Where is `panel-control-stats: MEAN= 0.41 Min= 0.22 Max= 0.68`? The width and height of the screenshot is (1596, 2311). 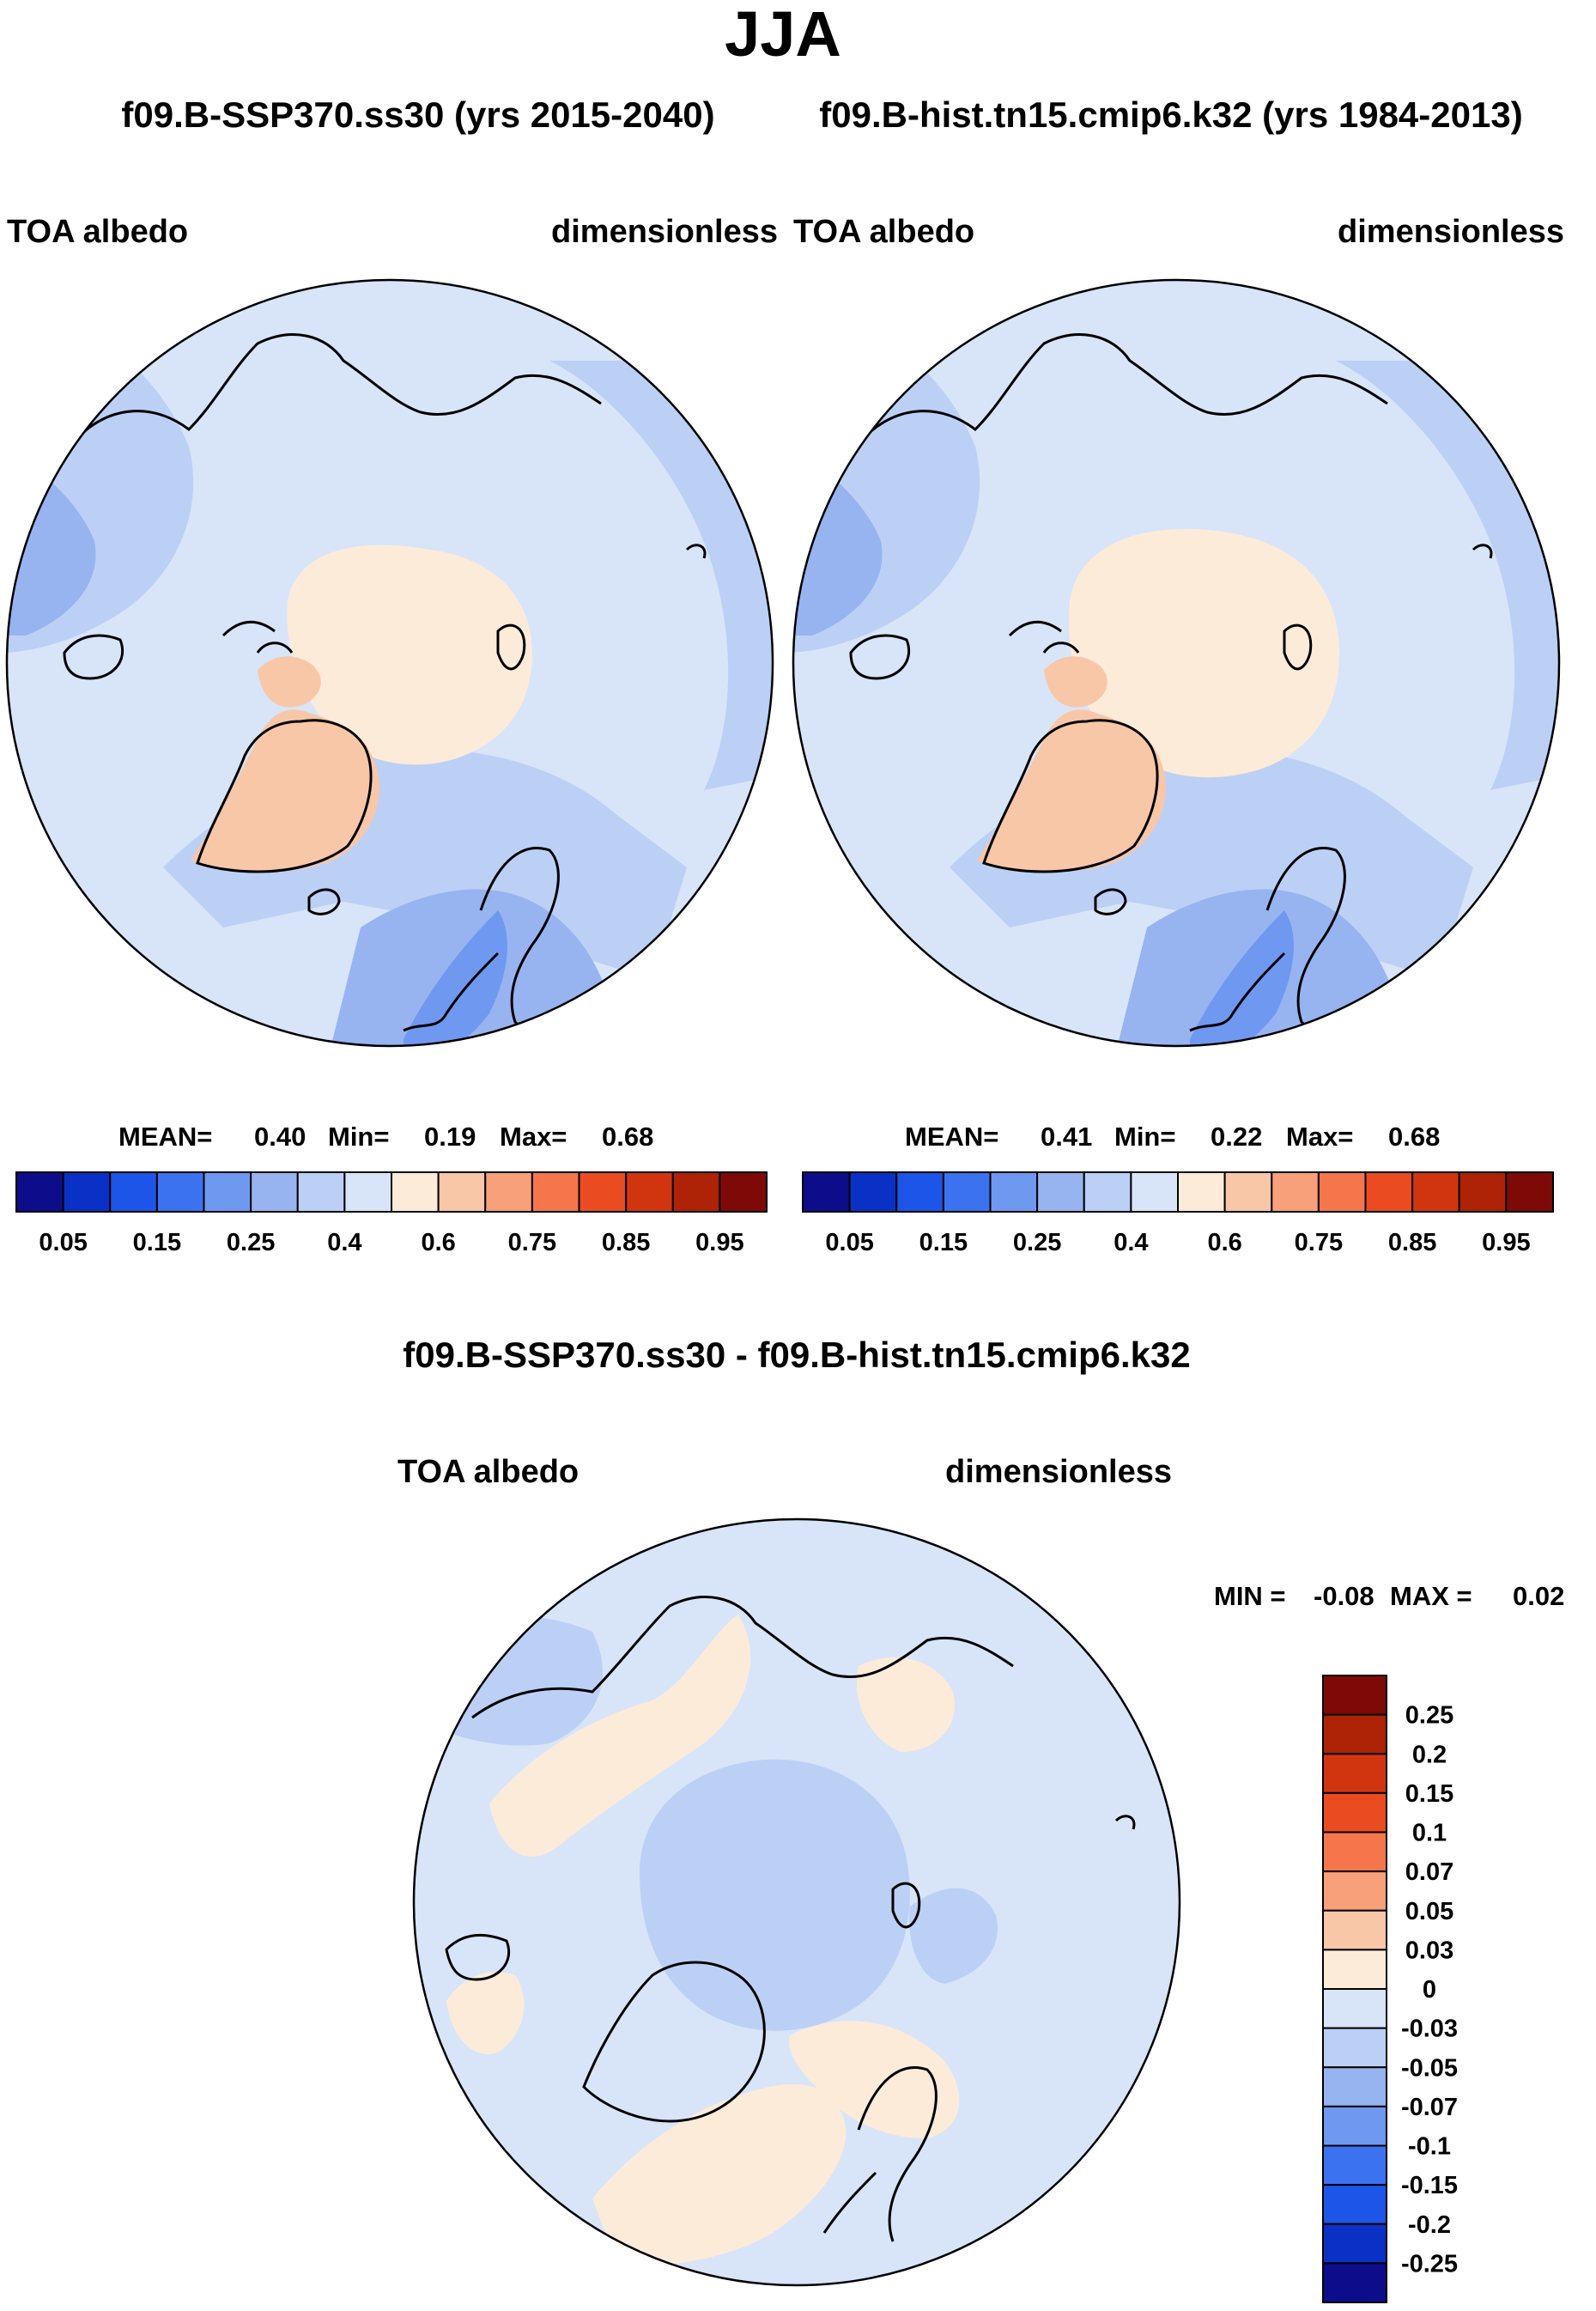
panel-control-stats: MEAN= 0.41 Min= 0.22 Max= 0.68 is located at coordinates (1172, 1137).